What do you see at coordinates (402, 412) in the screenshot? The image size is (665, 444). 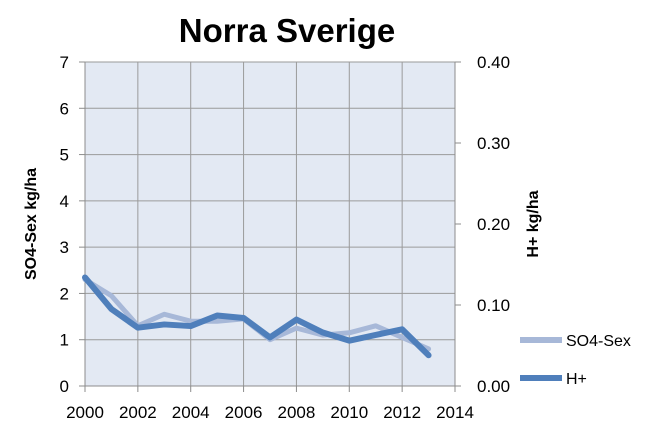 I see `x-tick-label: 2012` at bounding box center [402, 412].